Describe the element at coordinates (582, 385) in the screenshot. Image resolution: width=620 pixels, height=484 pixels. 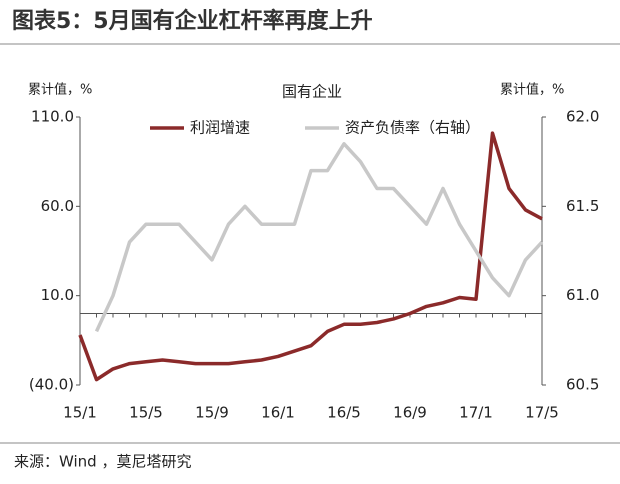
I see `y2-tick-label: 60.5` at that location.